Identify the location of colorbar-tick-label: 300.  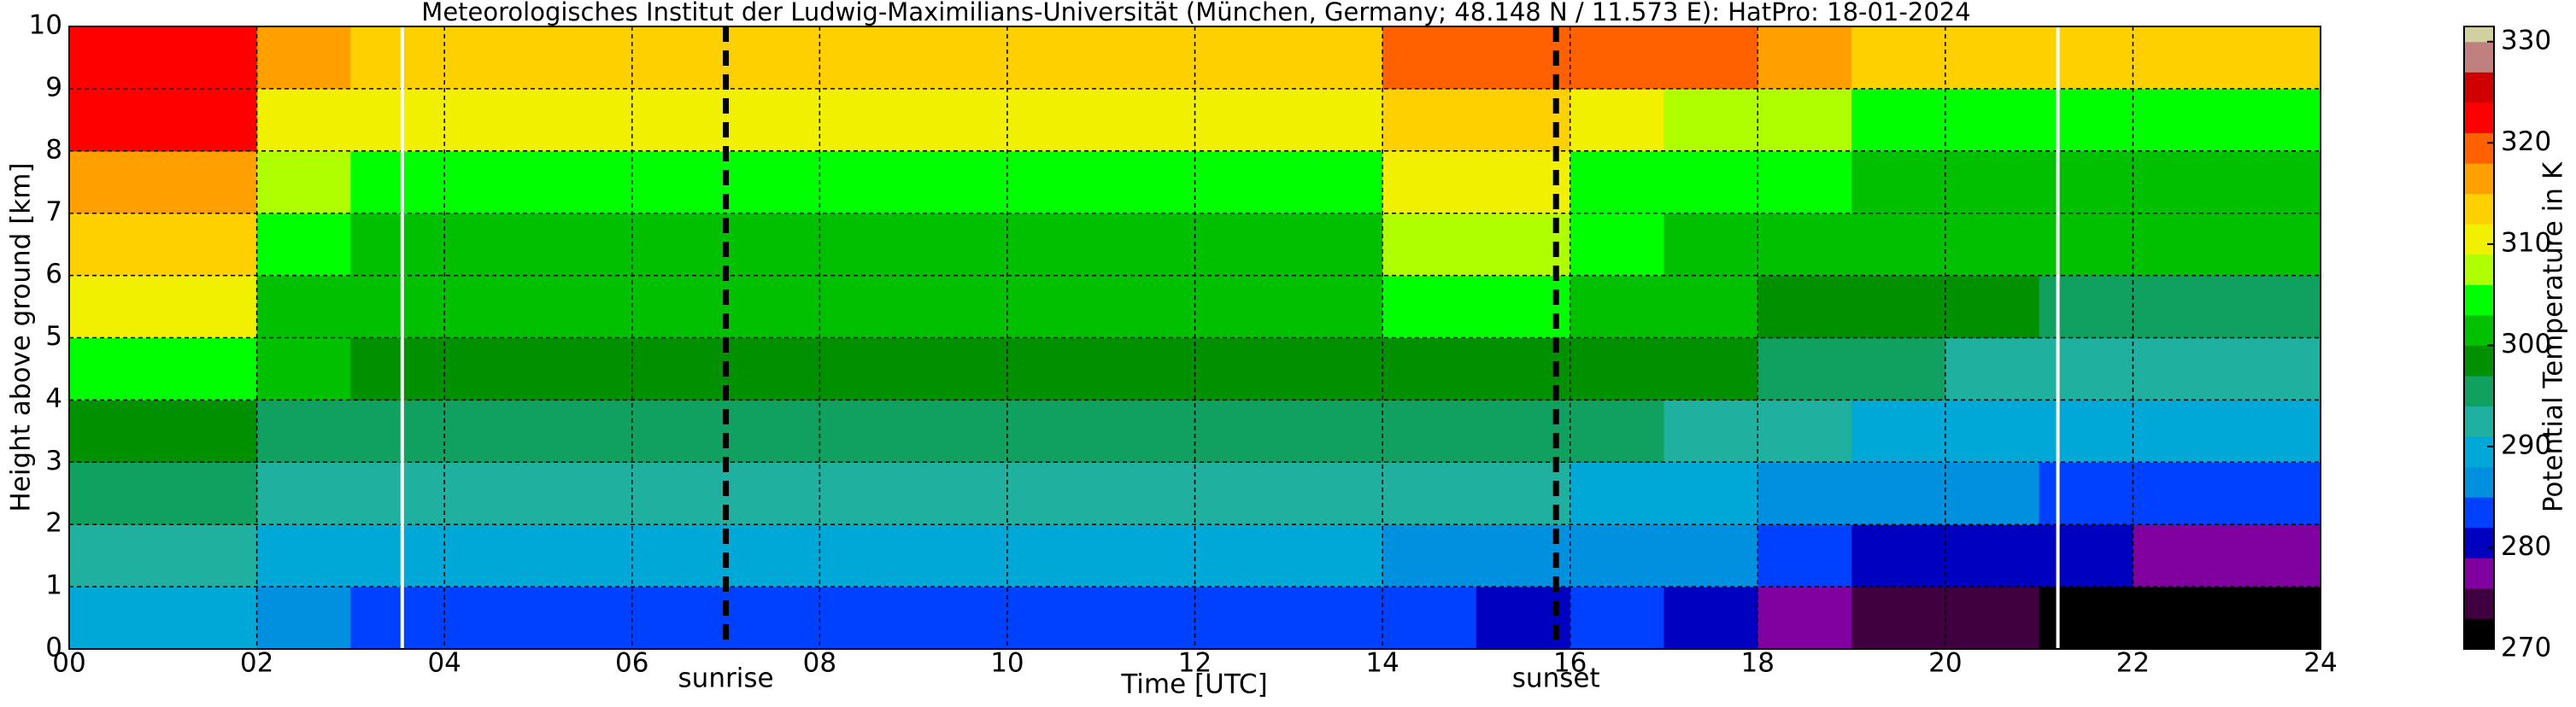
(2526, 344).